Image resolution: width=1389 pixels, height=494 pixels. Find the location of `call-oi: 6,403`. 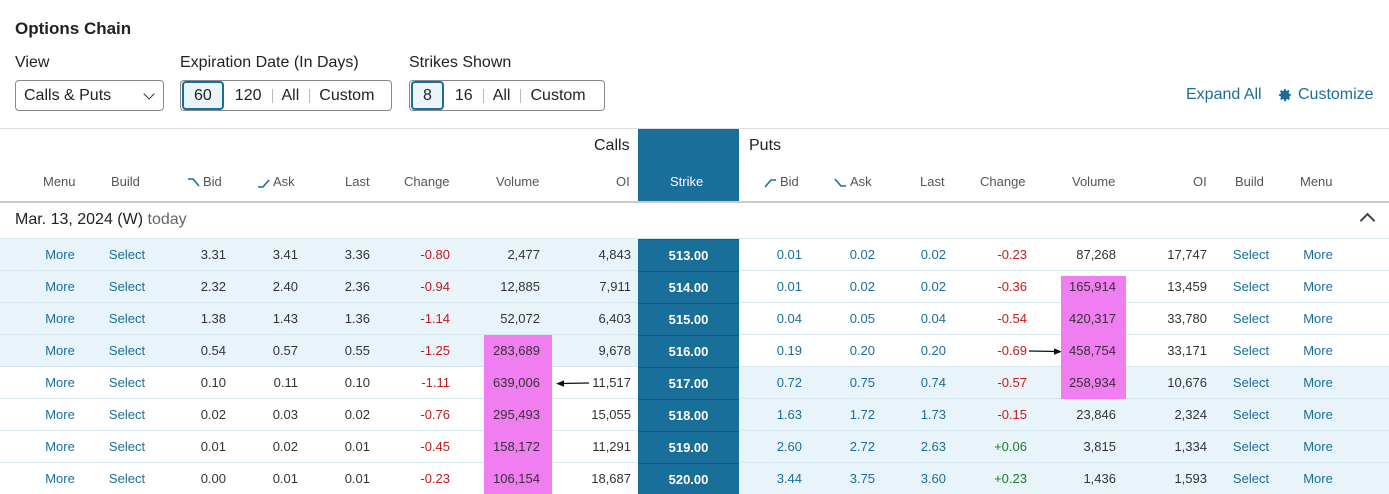

call-oi: 6,403 is located at coordinates (614, 318).